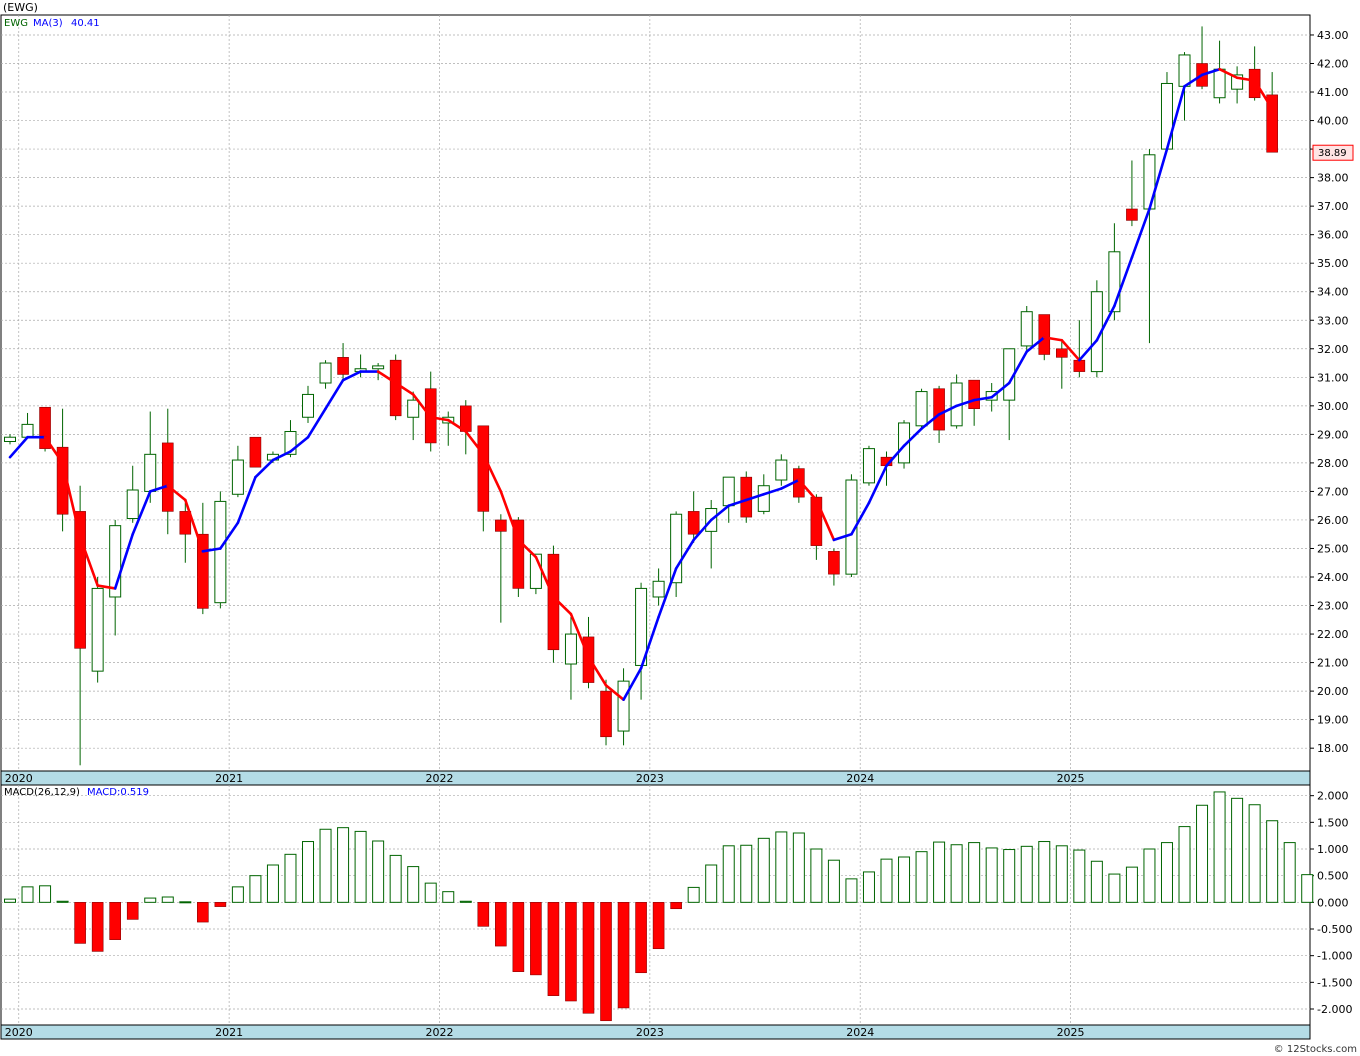 The image size is (1360, 1056). What do you see at coordinates (1333, 349) in the screenshot?
I see `price-y-tick-label: 32.00` at bounding box center [1333, 349].